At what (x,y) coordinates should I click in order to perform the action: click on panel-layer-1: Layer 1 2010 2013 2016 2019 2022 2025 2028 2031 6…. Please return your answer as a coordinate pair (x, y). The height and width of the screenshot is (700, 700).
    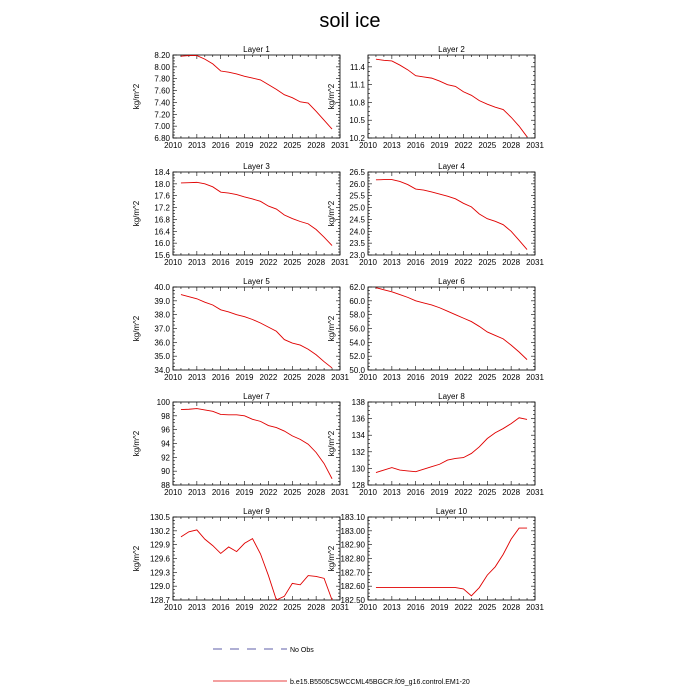
    Looking at the image, I should click on (240, 97).